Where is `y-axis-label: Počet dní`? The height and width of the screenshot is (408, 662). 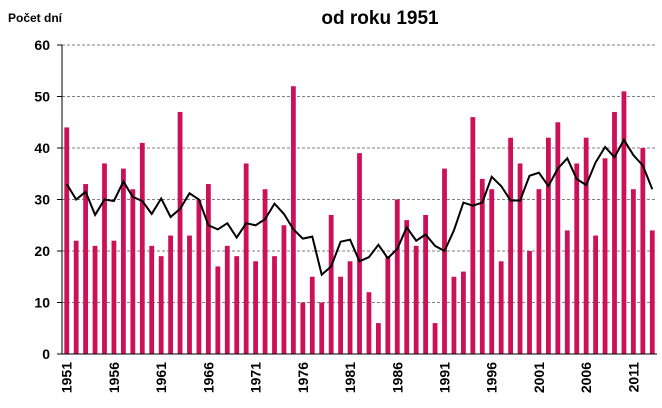
y-axis-label: Počet dní is located at coordinates (35, 18).